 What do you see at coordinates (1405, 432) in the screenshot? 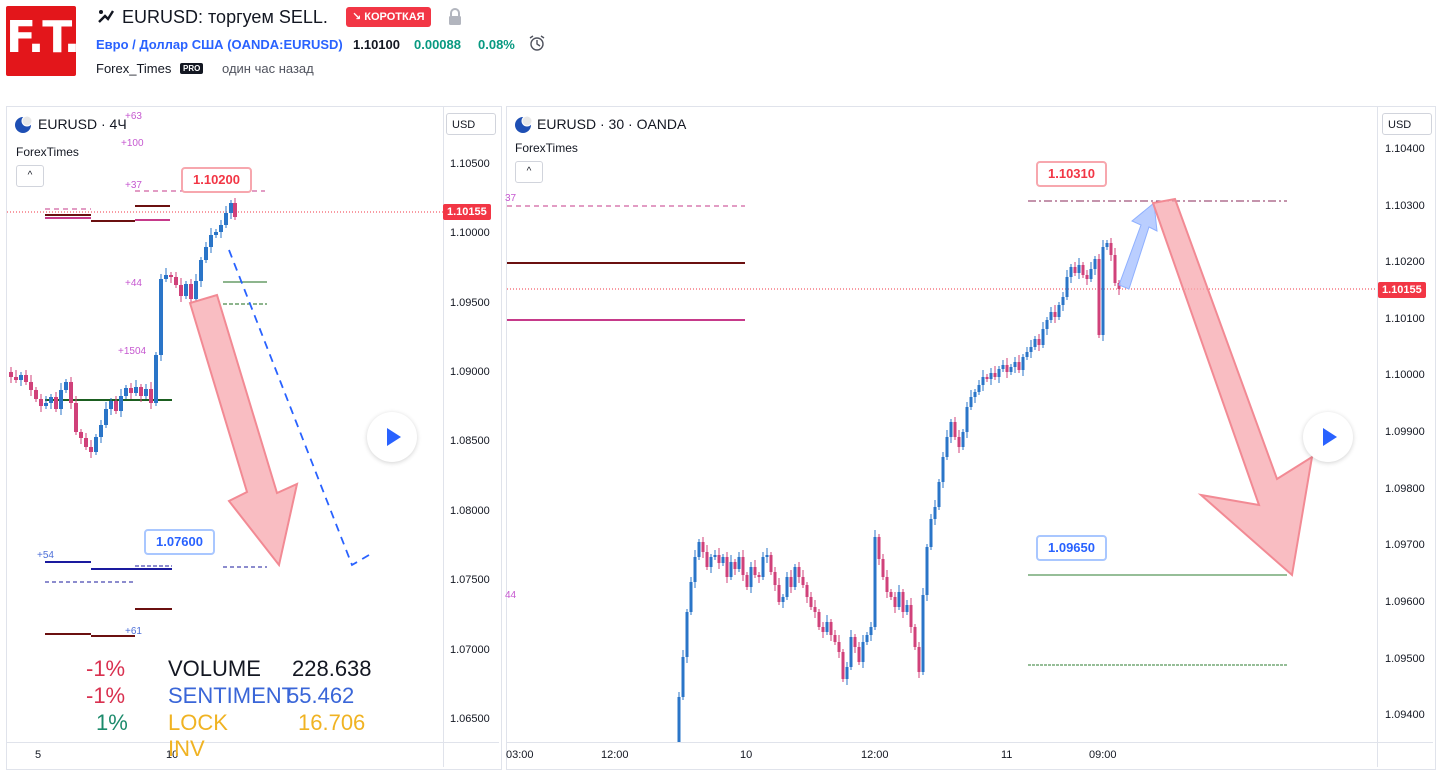
I see `price-tick: 1.09900` at bounding box center [1405, 432].